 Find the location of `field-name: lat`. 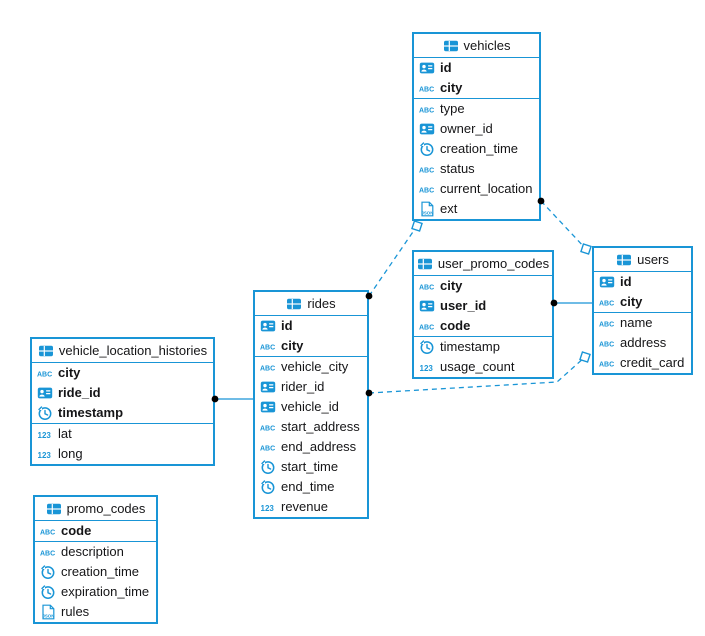

field-name: lat is located at coordinates (65, 433).